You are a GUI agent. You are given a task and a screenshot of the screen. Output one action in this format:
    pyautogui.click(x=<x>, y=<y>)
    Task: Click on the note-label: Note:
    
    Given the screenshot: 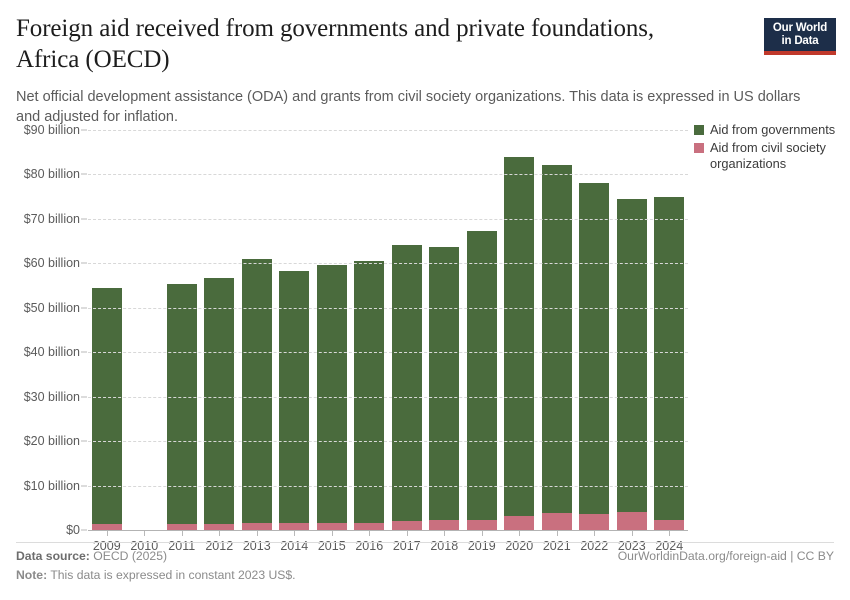 What is the action you would take?
    pyautogui.click(x=32, y=575)
    